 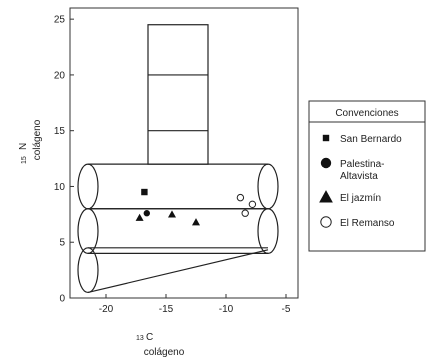 What do you see at coordinates (60, 131) in the screenshot?
I see `y-tick-label: 15` at bounding box center [60, 131].